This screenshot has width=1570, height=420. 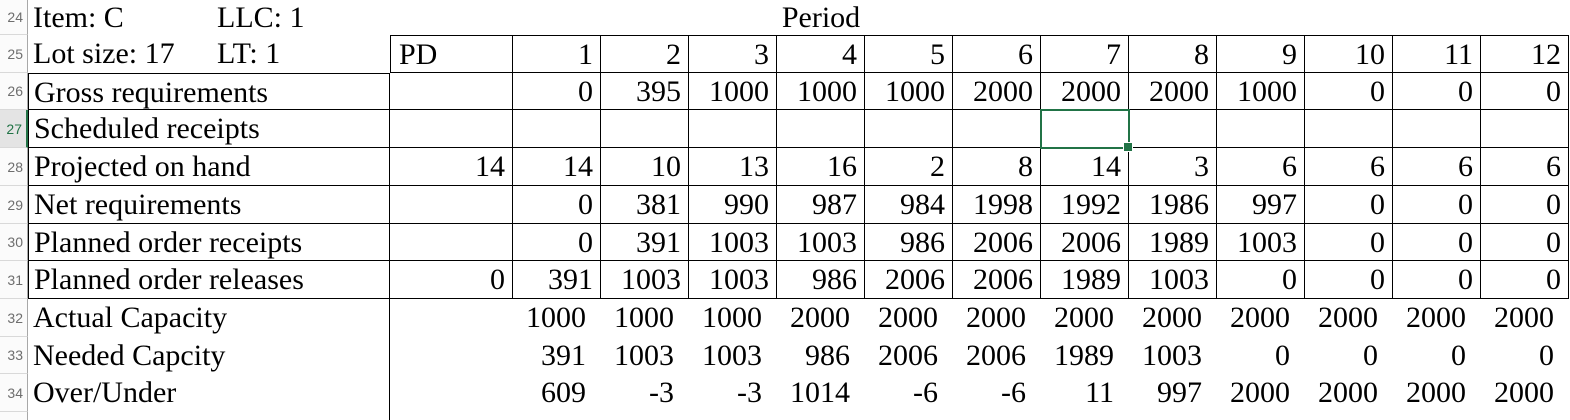 What do you see at coordinates (645, 54) in the screenshot?
I see `period-column-header-2: 2` at bounding box center [645, 54].